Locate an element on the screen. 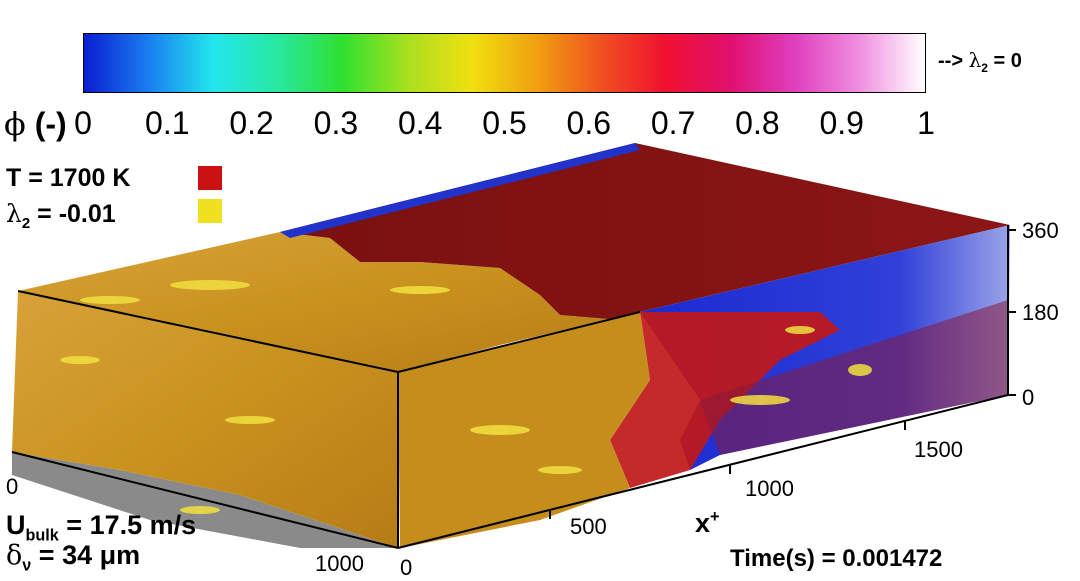  x-axis-label: x+ is located at coordinates (707, 523).